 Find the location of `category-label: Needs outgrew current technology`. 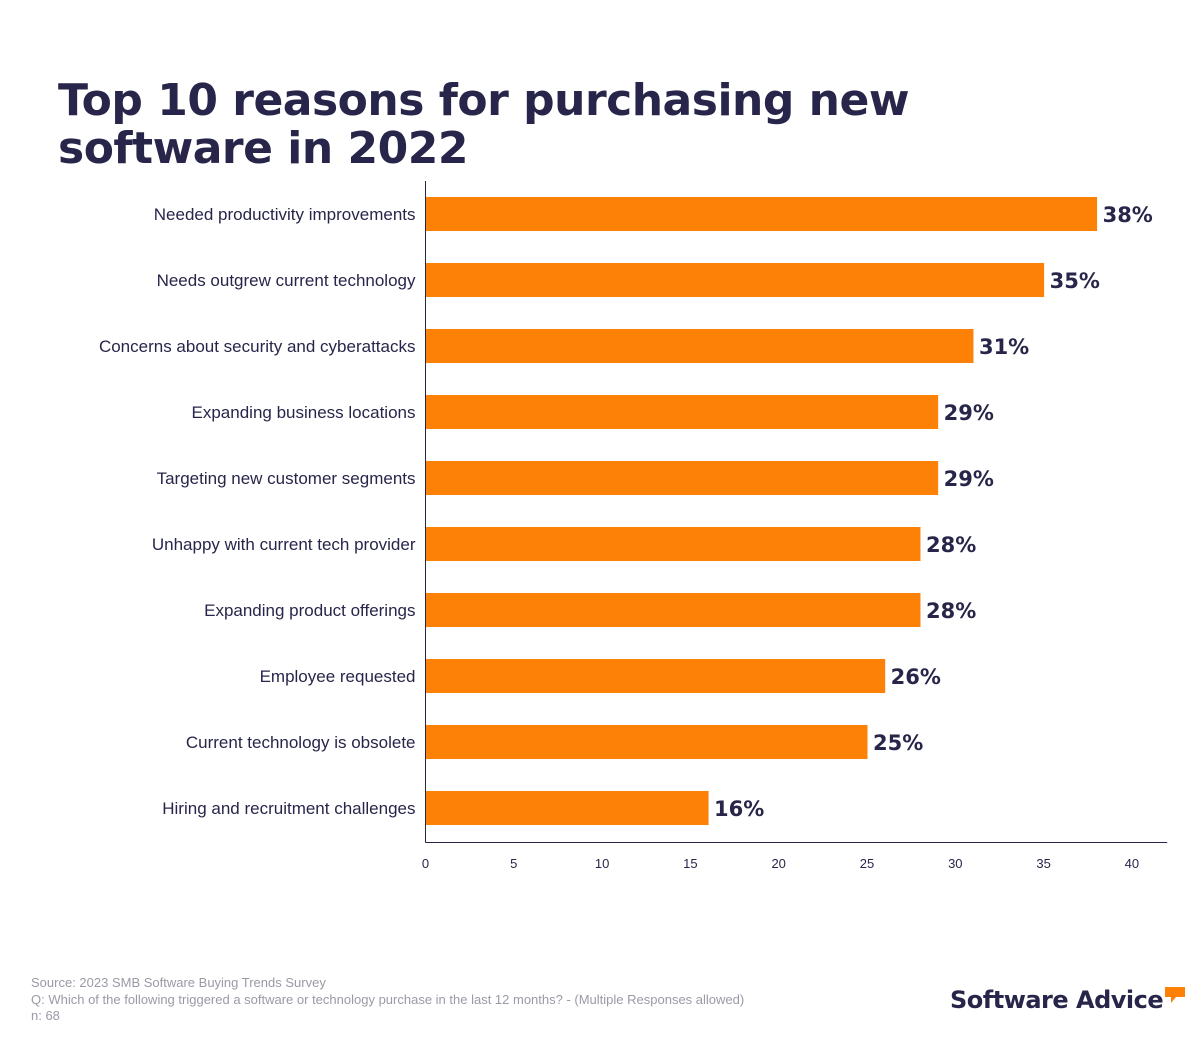

category-label: Needs outgrew current technology is located at coordinates (286, 280).